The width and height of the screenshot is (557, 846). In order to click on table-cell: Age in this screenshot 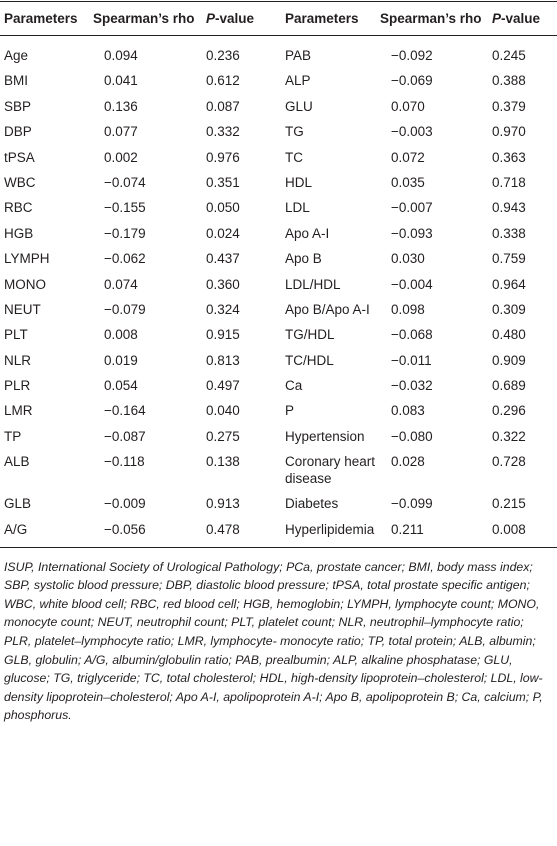, I will do `click(16, 55)`.